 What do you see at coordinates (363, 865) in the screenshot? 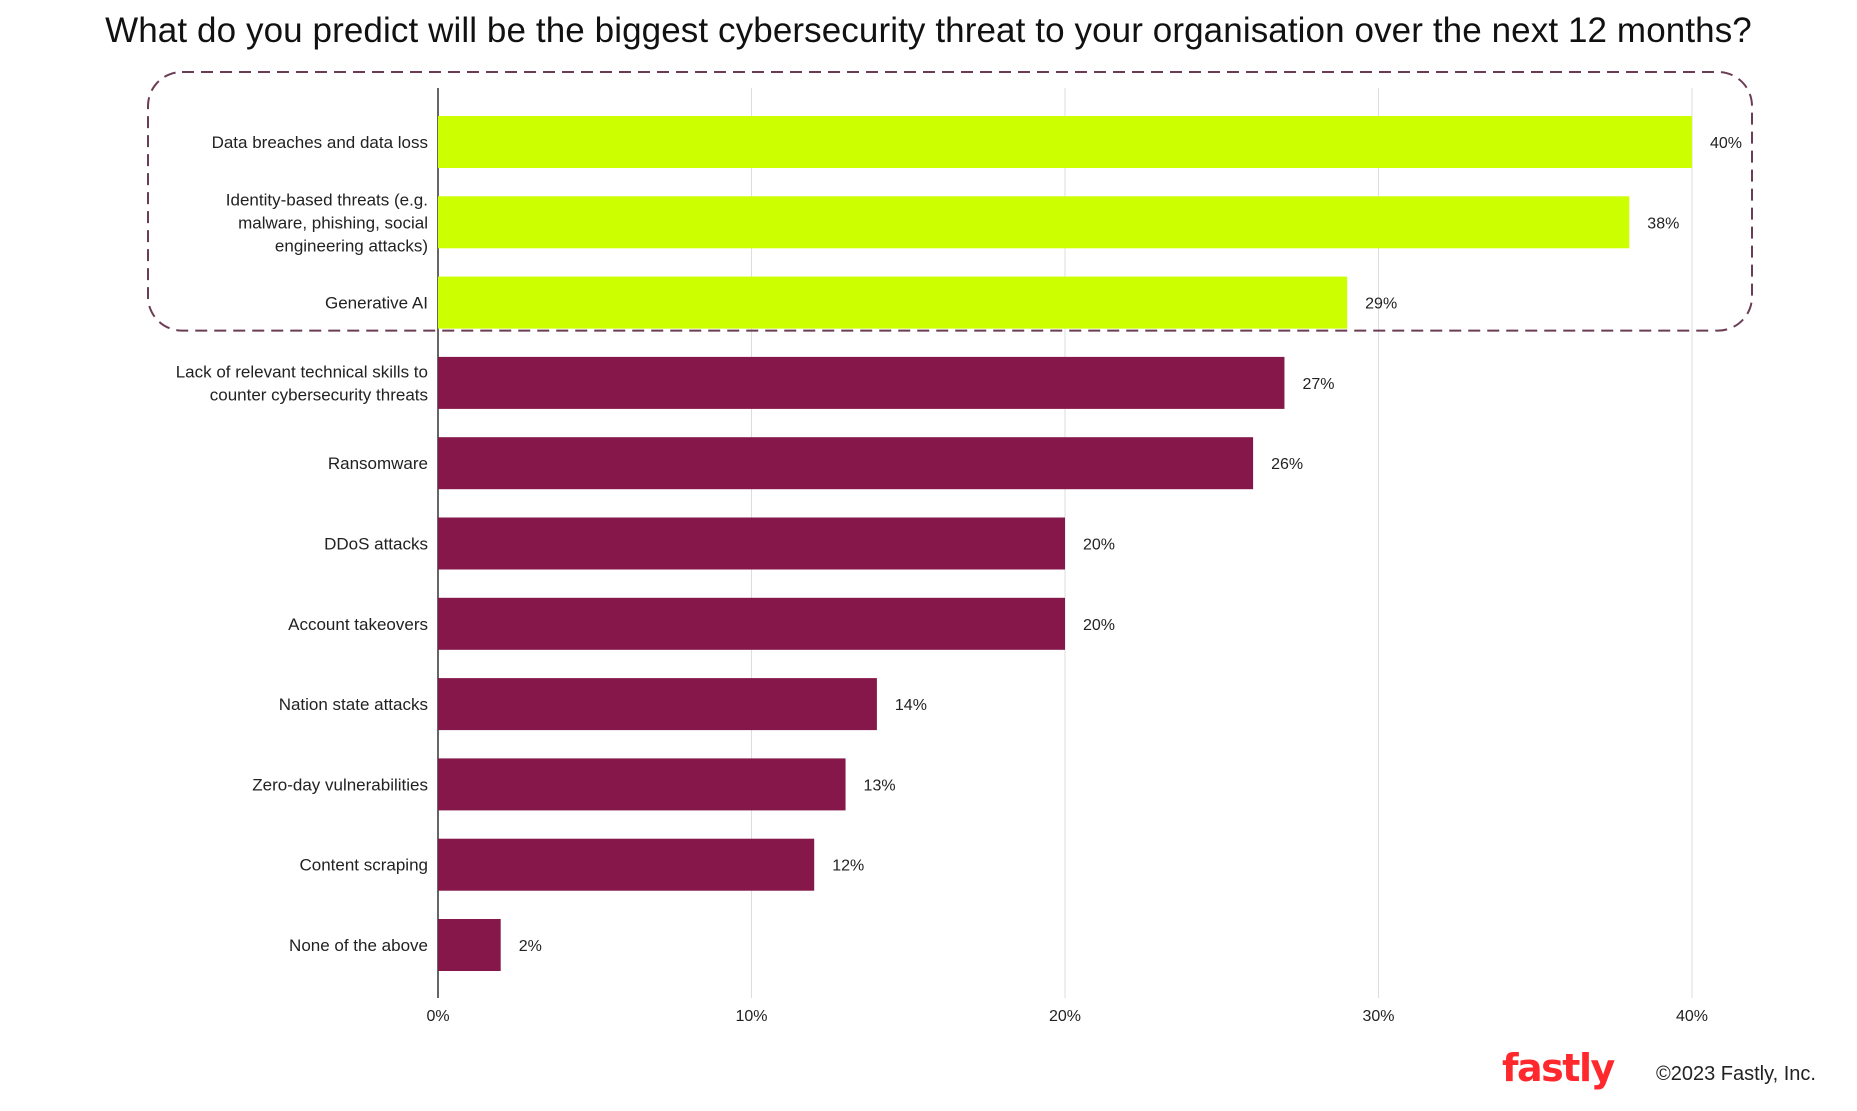
I see `category-label: Content scraping` at bounding box center [363, 865].